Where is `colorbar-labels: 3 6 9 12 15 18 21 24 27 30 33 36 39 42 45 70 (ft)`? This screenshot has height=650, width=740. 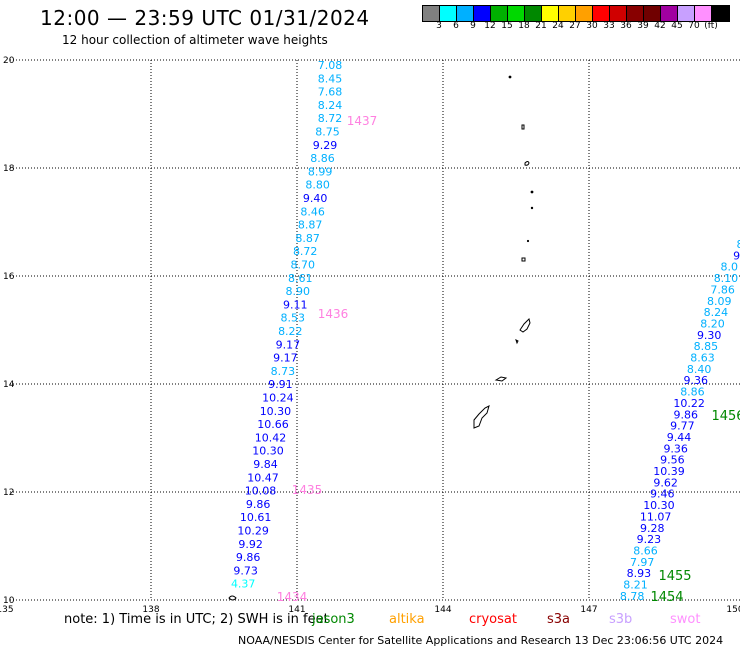 colorbar-labels: 3 6 9 12 15 18 21 24 27 30 33 36 39 42 45 70 (ft) is located at coordinates (581, 27).